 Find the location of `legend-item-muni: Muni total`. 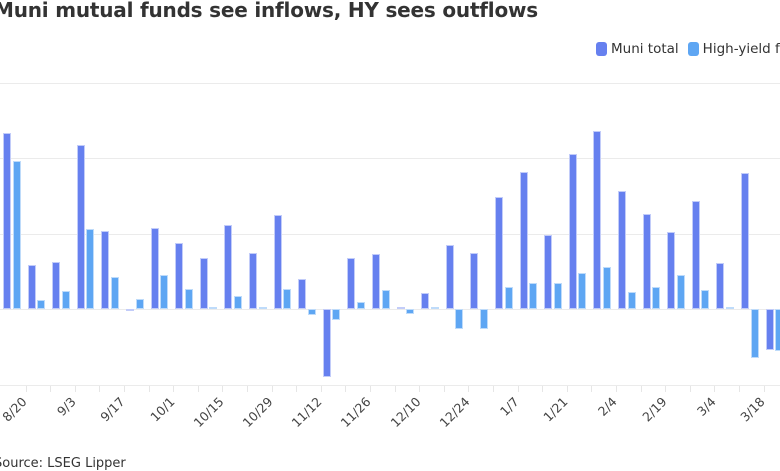

legend-item-muni: Muni total is located at coordinates (637, 49).